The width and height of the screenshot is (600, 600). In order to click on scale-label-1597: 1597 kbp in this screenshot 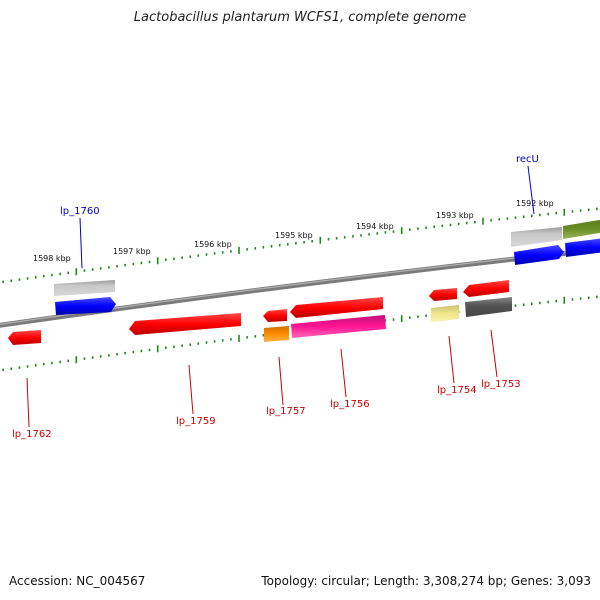, I will do `click(132, 251)`.